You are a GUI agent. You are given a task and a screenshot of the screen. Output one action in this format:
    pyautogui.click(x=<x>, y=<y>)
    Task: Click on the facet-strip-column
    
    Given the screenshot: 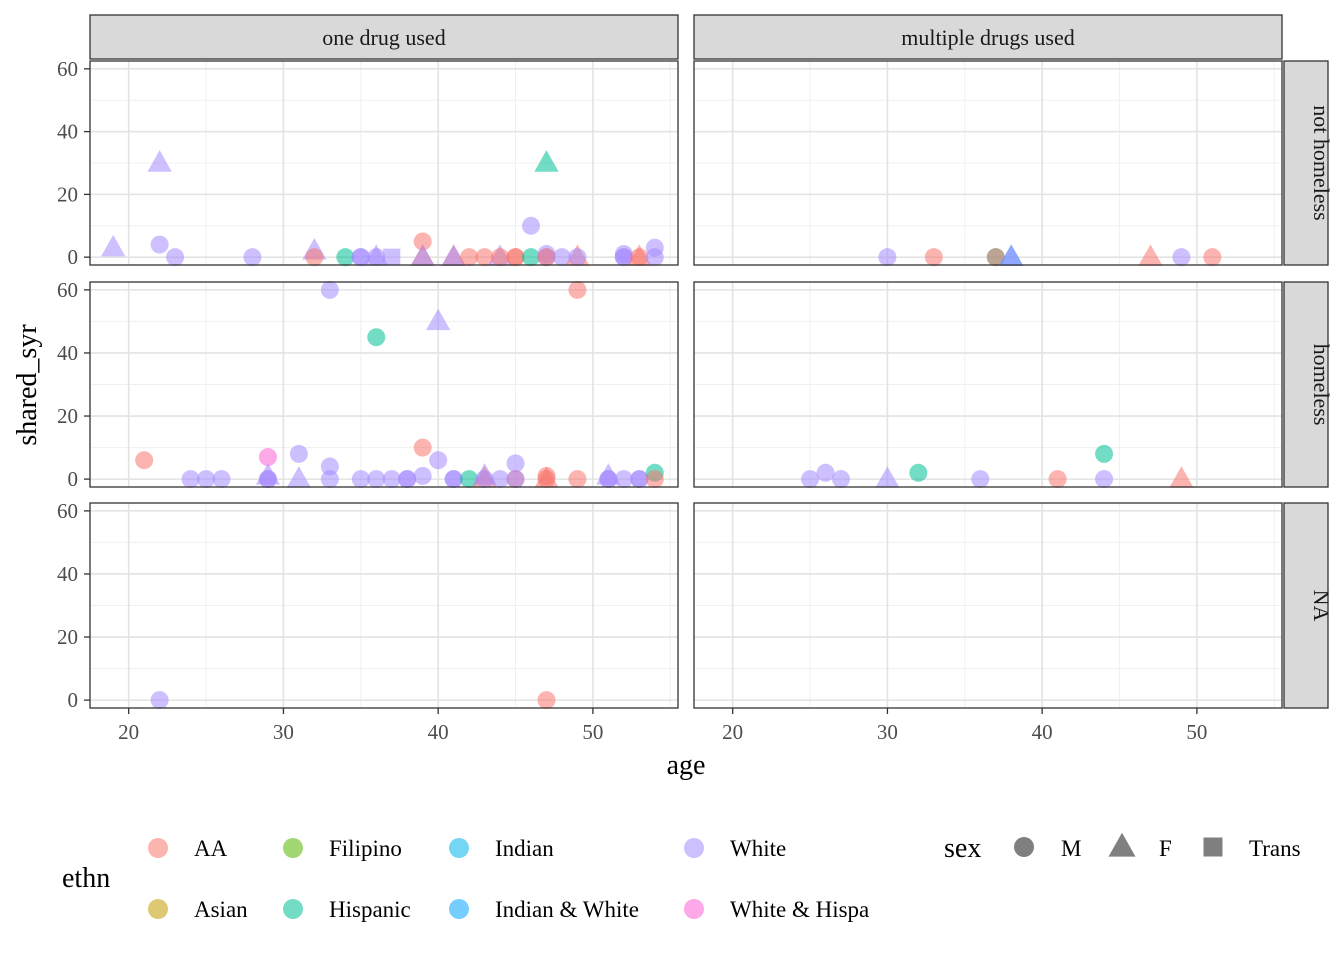 What is the action you would take?
    pyautogui.click(x=384, y=37)
    